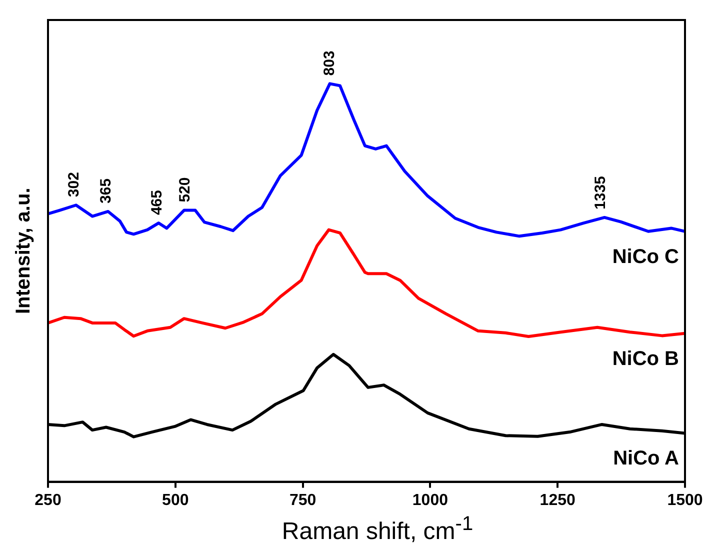  What do you see at coordinates (74, 185) in the screenshot?
I see `annotation: 302` at bounding box center [74, 185].